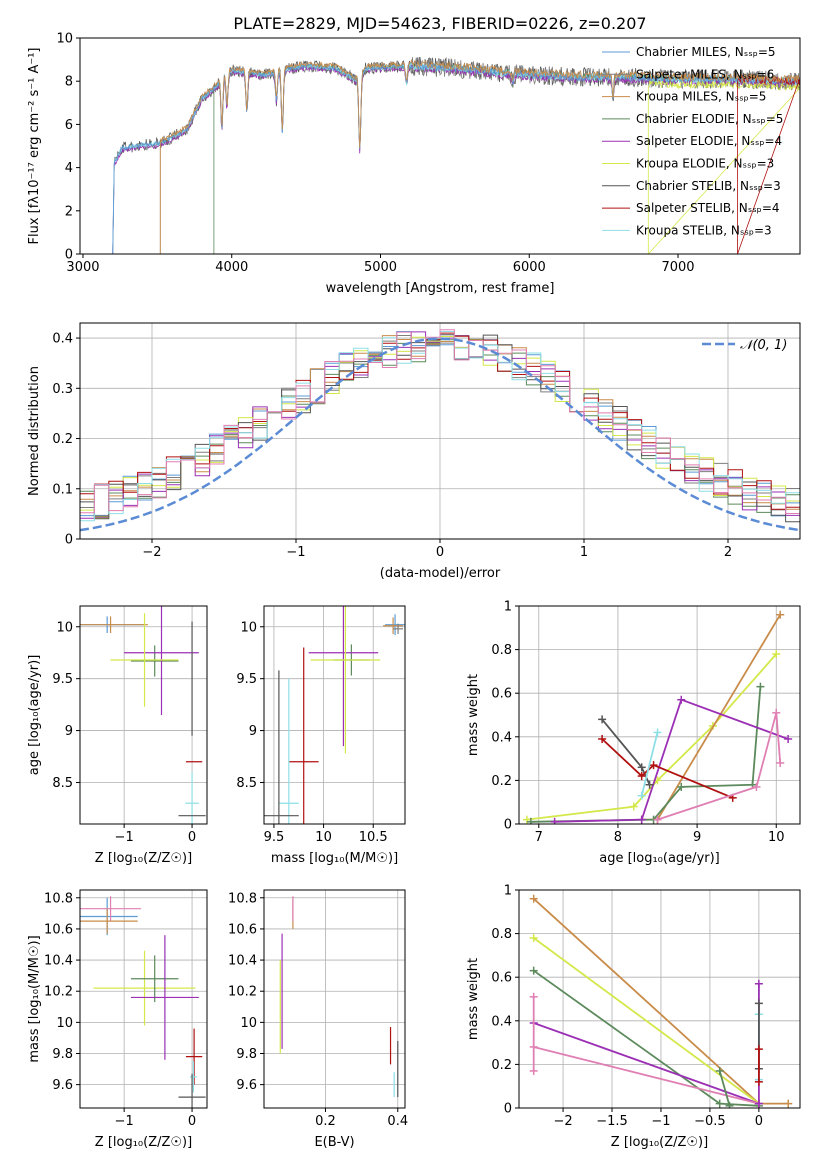 This screenshot has width=819, height=1174. Describe the element at coordinates (697, 837) in the screenshot. I see `x-tick-label: 9` at that location.